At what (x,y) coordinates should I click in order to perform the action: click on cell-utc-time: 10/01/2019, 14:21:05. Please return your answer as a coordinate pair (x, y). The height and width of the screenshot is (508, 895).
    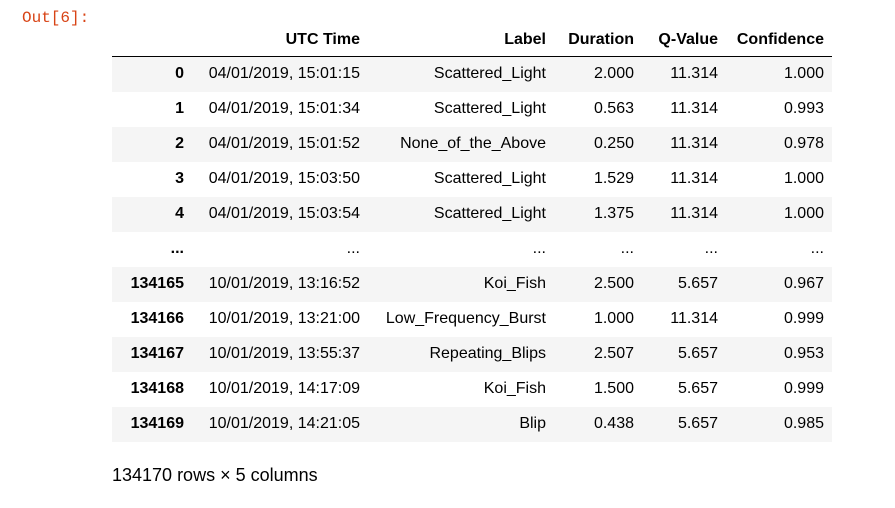
    Looking at the image, I should click on (284, 423).